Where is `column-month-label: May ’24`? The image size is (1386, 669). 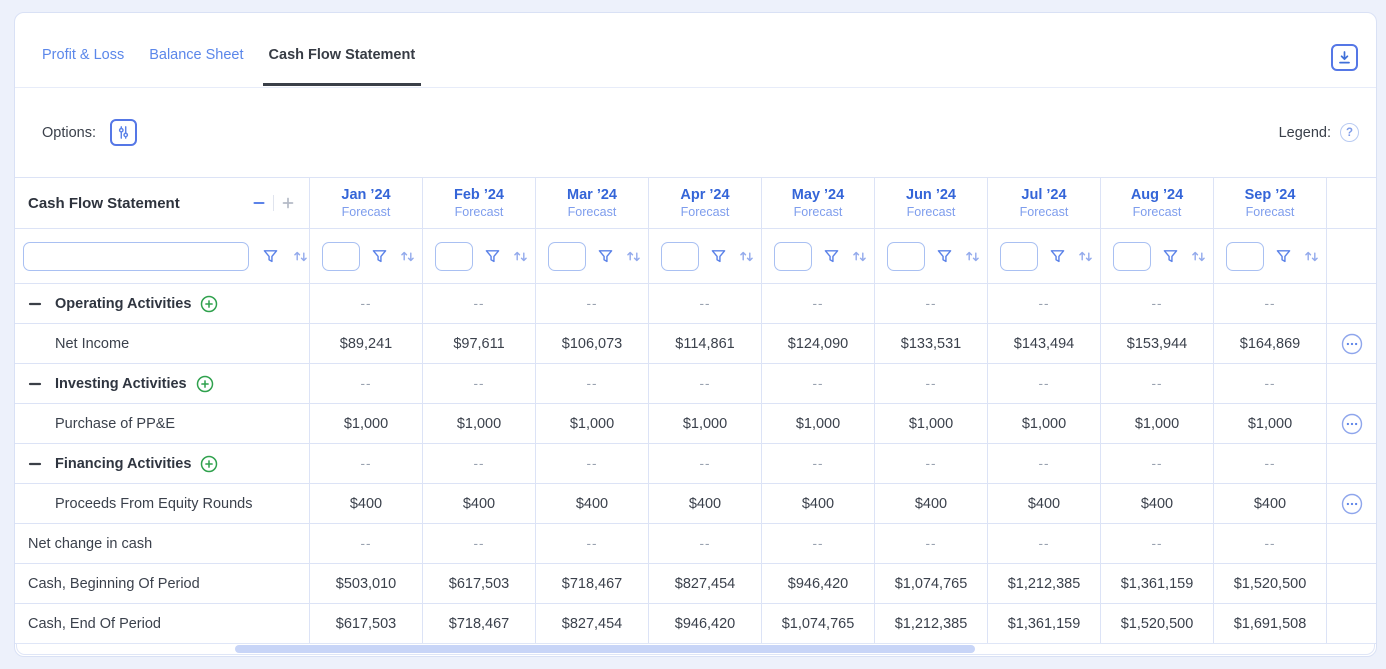
column-month-label: May ’24 is located at coordinates (818, 195).